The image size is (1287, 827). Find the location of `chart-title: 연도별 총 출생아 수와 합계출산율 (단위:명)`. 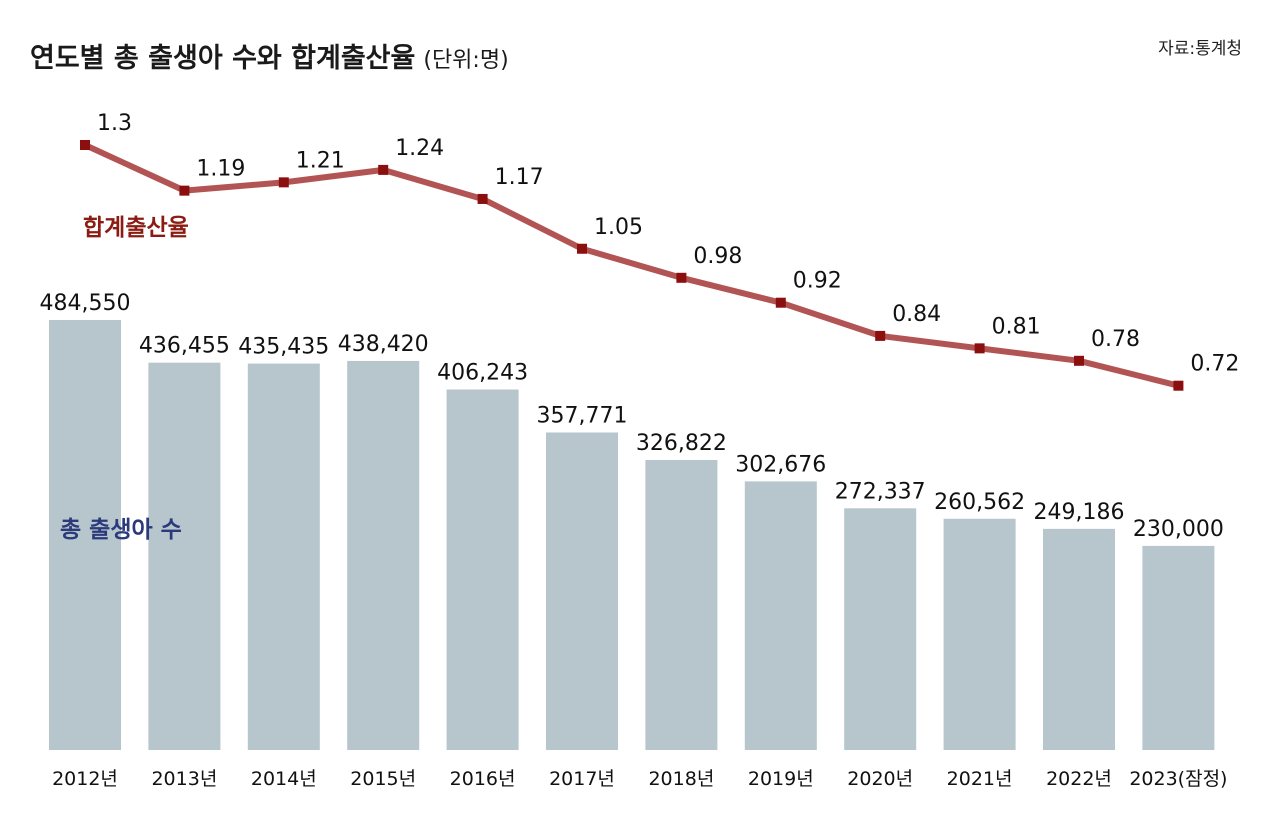

chart-title: 연도별 총 출생아 수와 합계출산율 (단위:명) is located at coordinates (269, 55).